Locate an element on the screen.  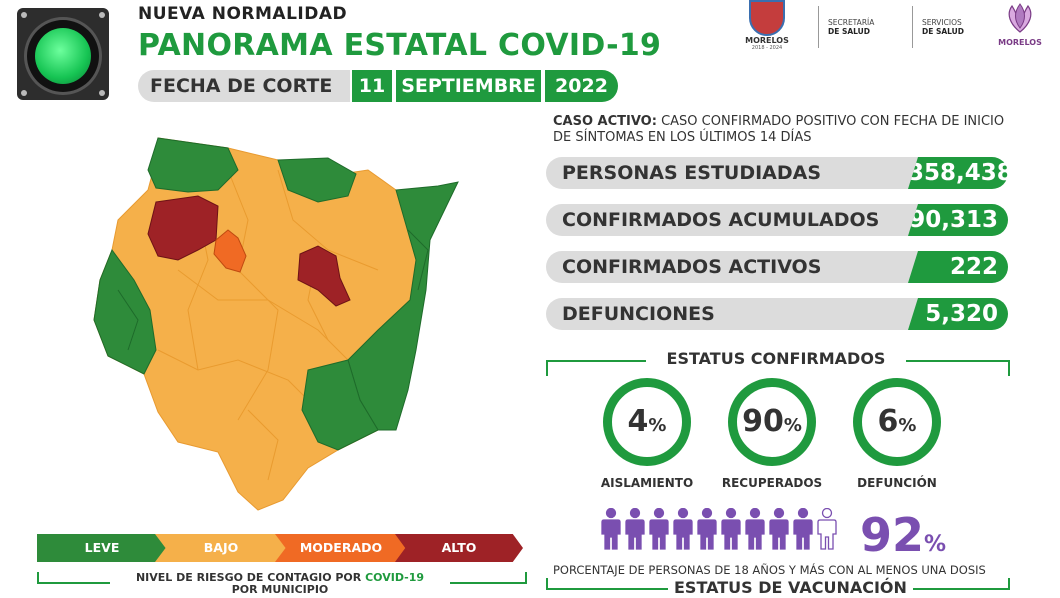
flower-icon is located at coordinates (1020, 18).